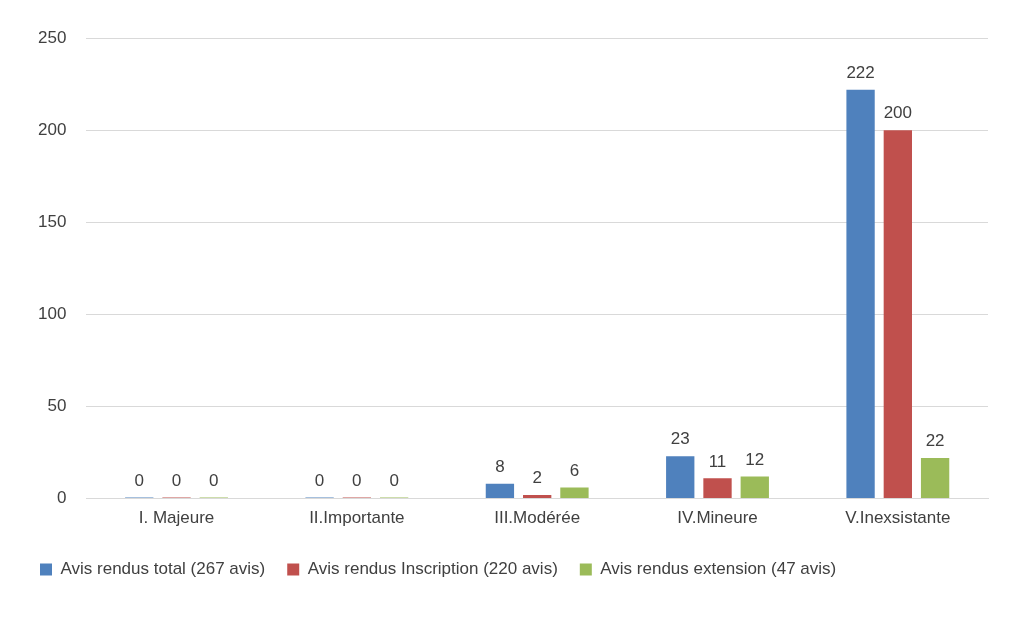 Image resolution: width=1019 pixels, height=619 pixels. What do you see at coordinates (935, 441) in the screenshot?
I see `data-label: 22` at bounding box center [935, 441].